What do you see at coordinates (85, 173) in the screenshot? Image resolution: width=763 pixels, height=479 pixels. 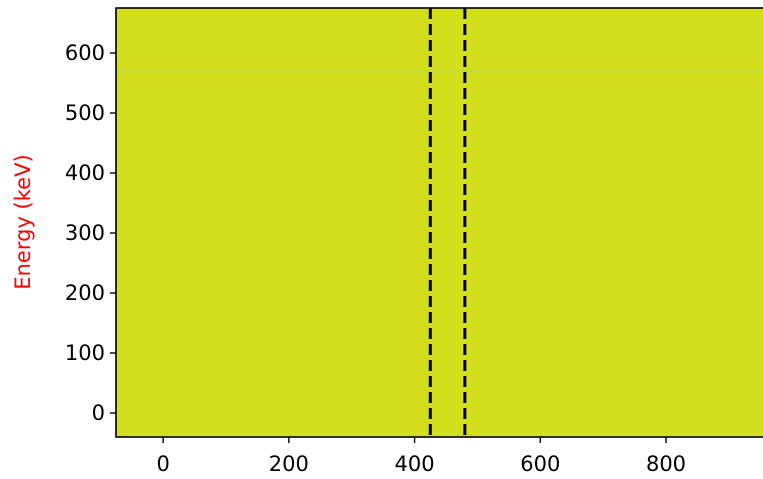 I see `y-tick-label: 400` at bounding box center [85, 173].